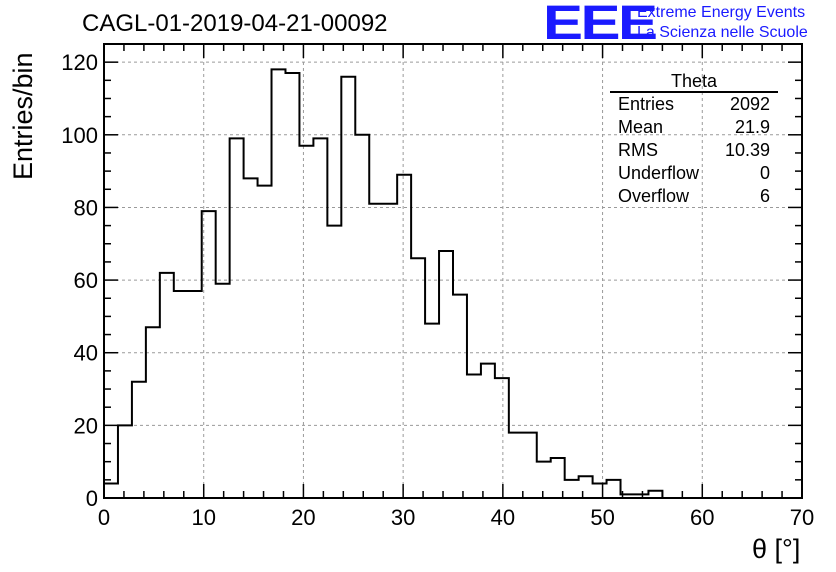 The width and height of the screenshot is (836, 572). I want to click on stats-row-underflow: Underflow 0, so click(694, 173).